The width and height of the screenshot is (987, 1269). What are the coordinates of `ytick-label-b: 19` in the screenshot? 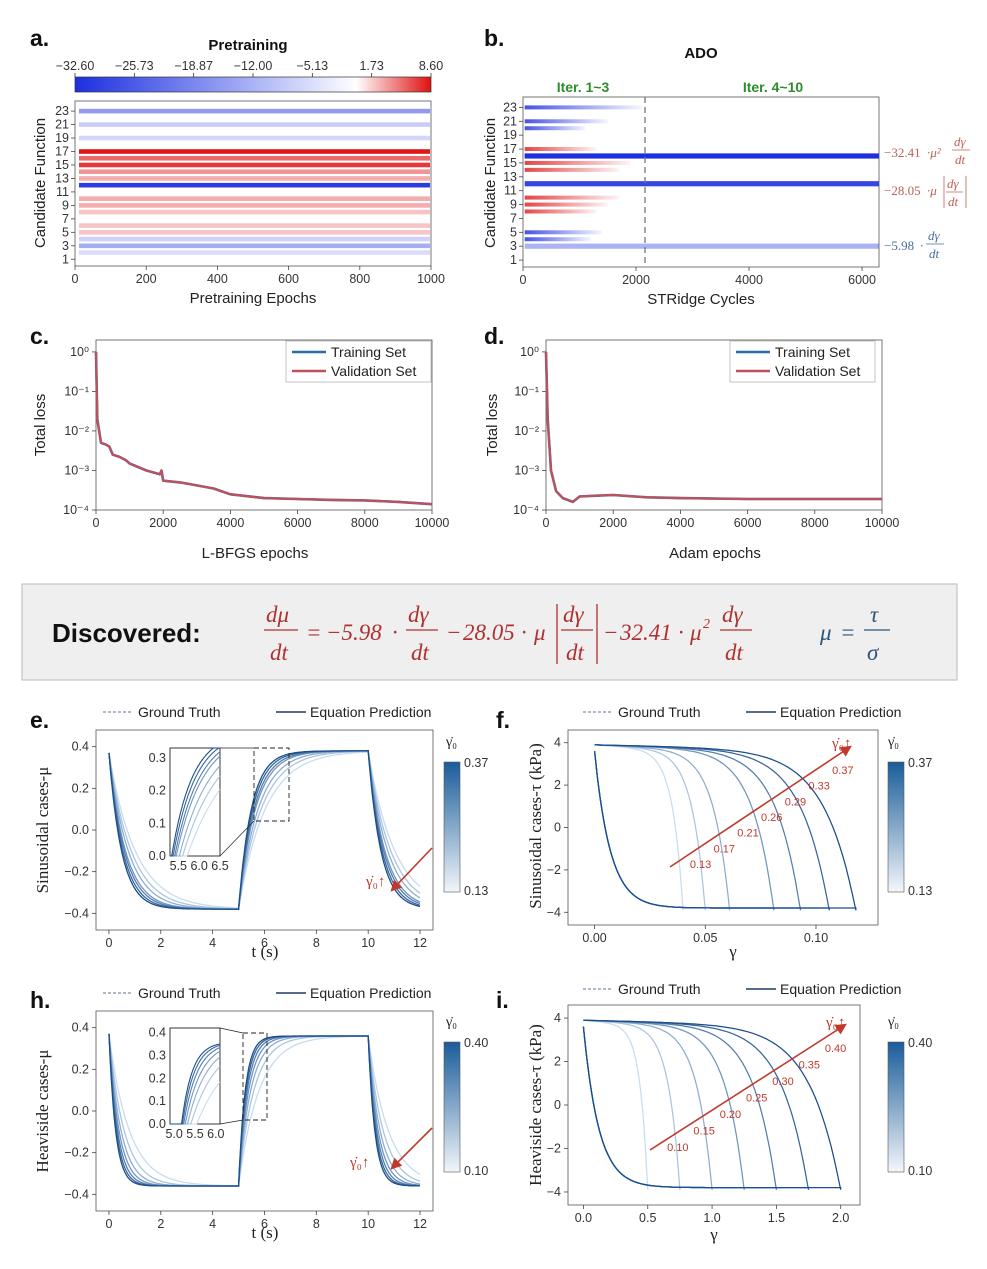 It's located at (510, 135).